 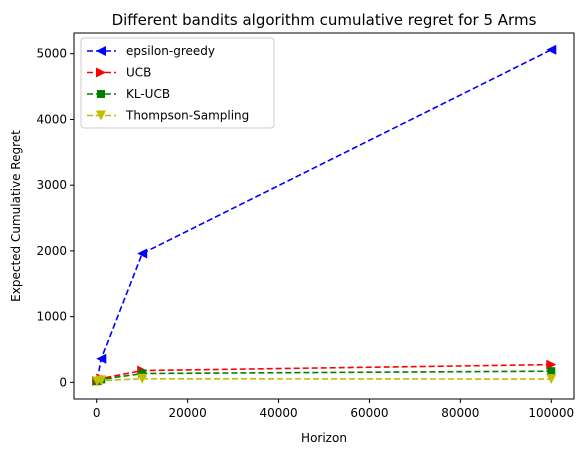 What do you see at coordinates (187, 116) in the screenshot?
I see `legend-label-thompson-sampling: Thompson-Sampling` at bounding box center [187, 116].